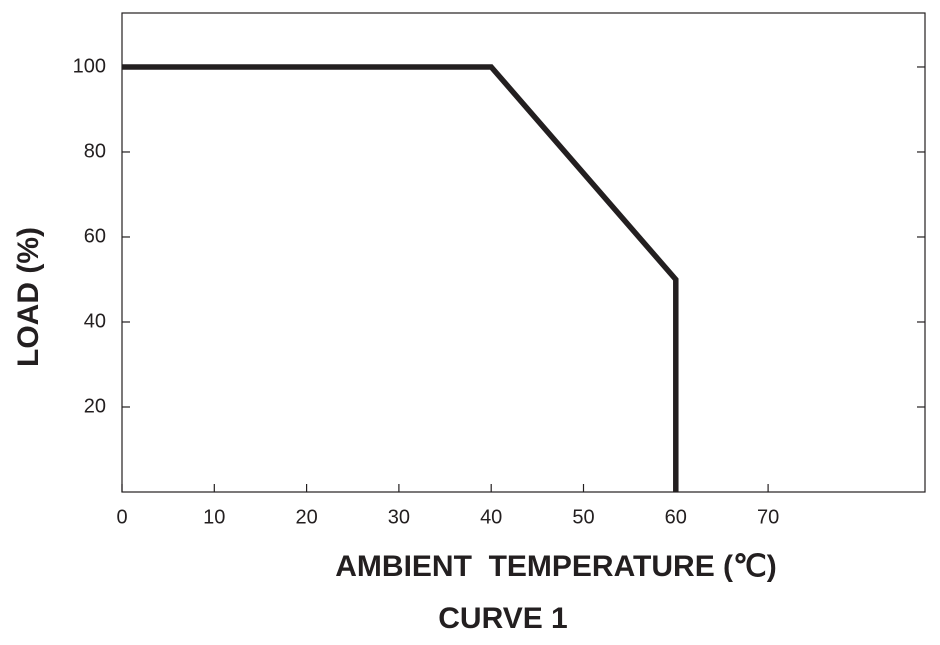 This screenshot has width=940, height=645. What do you see at coordinates (95, 236) in the screenshot?
I see `y-tick-label: 60` at bounding box center [95, 236].